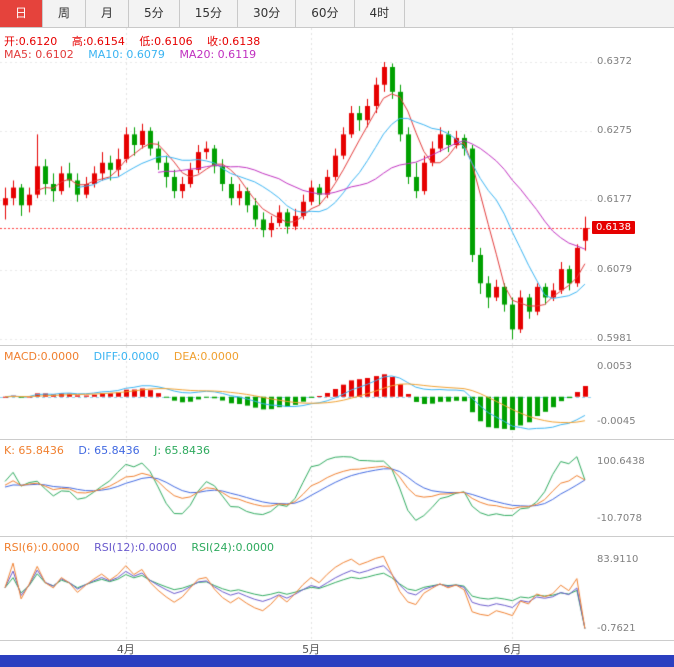 This screenshot has height=667, width=674. I want to click on kdj-chart-canvas, so click(296, 488).